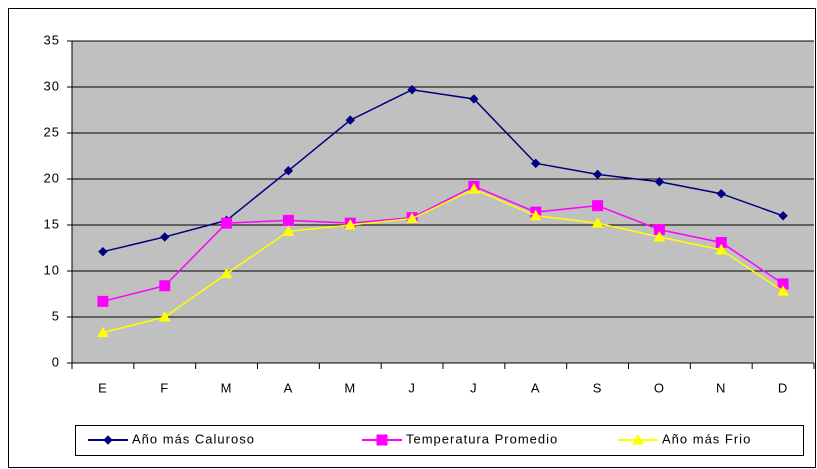  Describe the element at coordinates (706, 438) in the screenshot. I see `legend-label: Año más Frio` at that location.